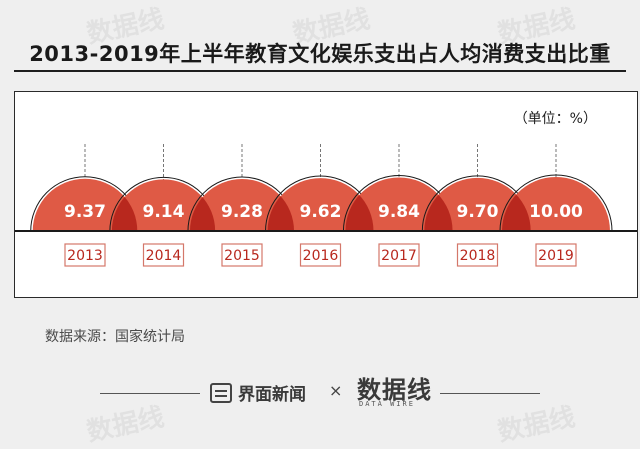 The width and height of the screenshot is (640, 449). Describe the element at coordinates (478, 212) in the screenshot. I see `value-label: 9.70` at that location.